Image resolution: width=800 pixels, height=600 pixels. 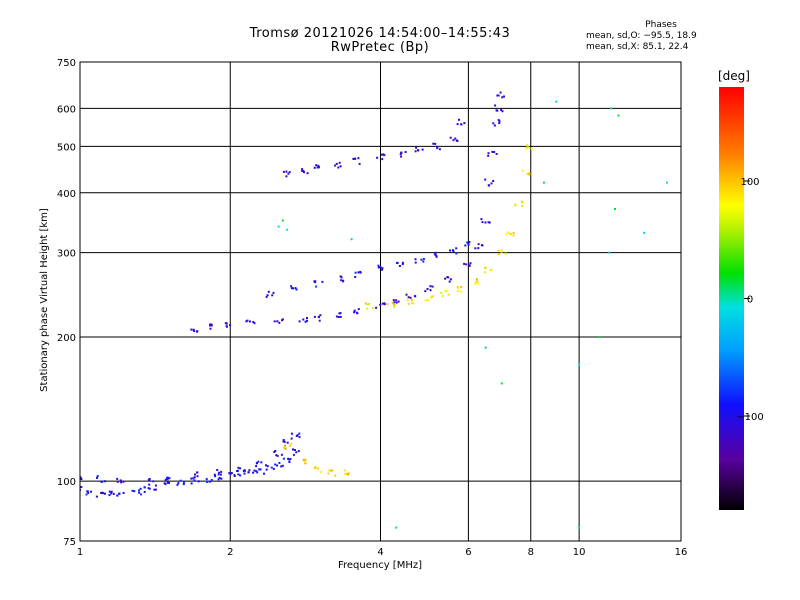 What do you see at coordinates (681, 552) in the screenshot?
I see `x-tick-label: 16` at bounding box center [681, 552].